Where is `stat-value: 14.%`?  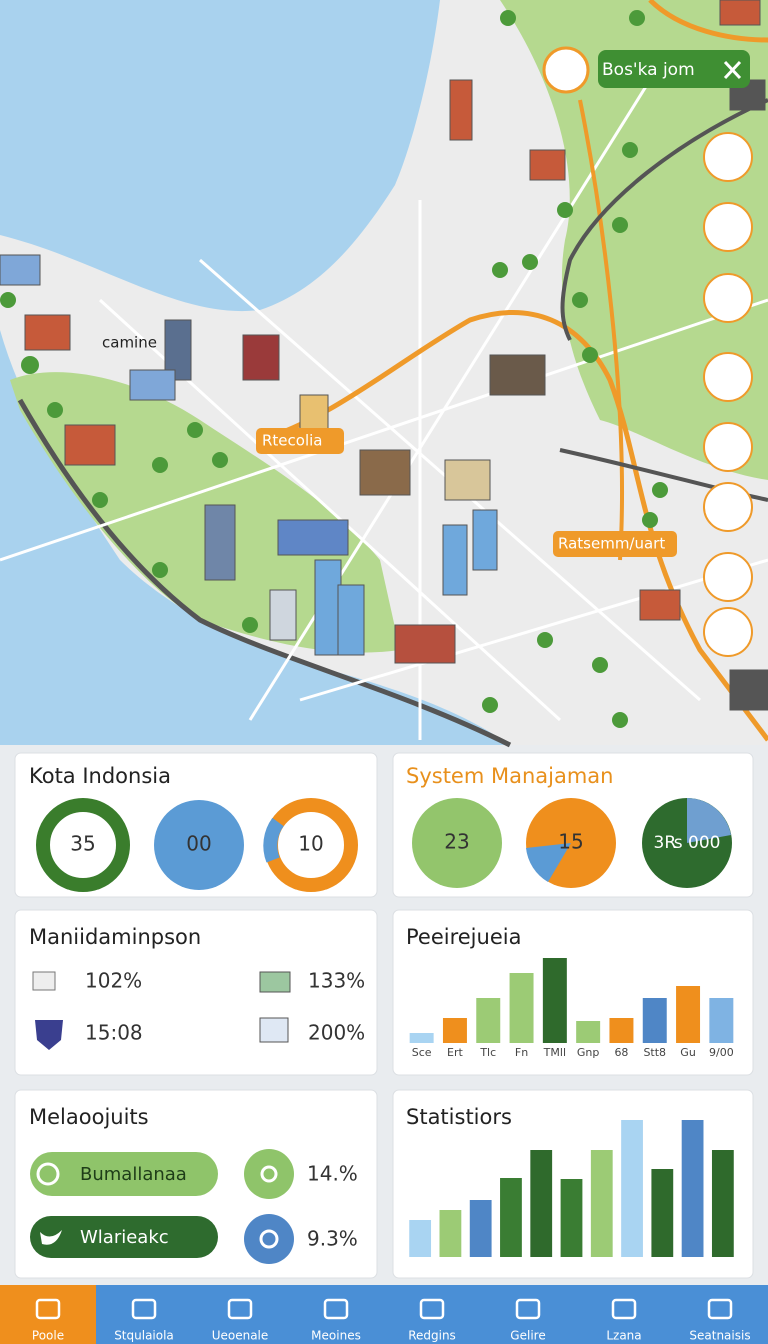 stat-value: 14.% is located at coordinates (332, 1174).